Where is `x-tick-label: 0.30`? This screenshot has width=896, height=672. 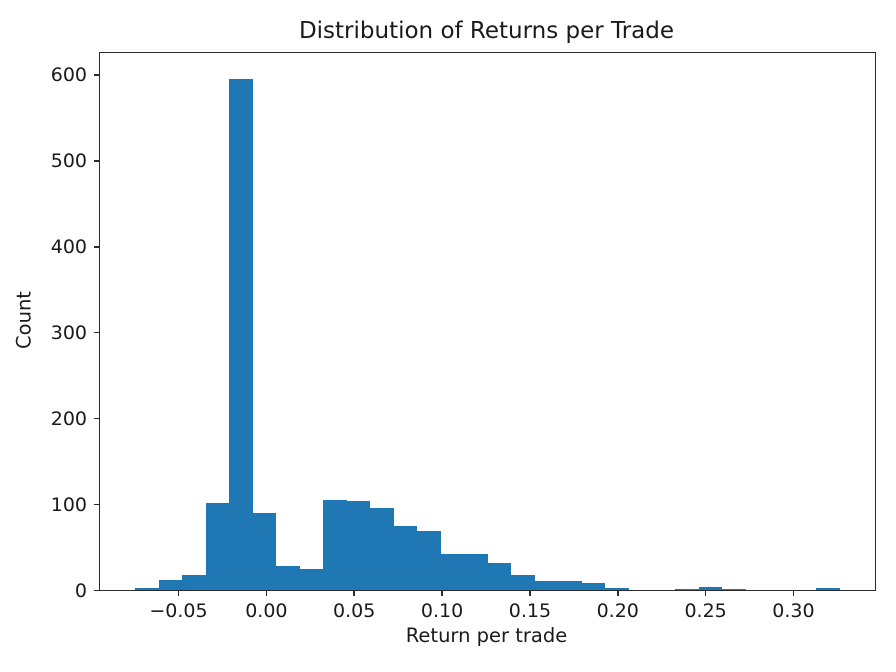
x-tick-label: 0.30 is located at coordinates (793, 610).